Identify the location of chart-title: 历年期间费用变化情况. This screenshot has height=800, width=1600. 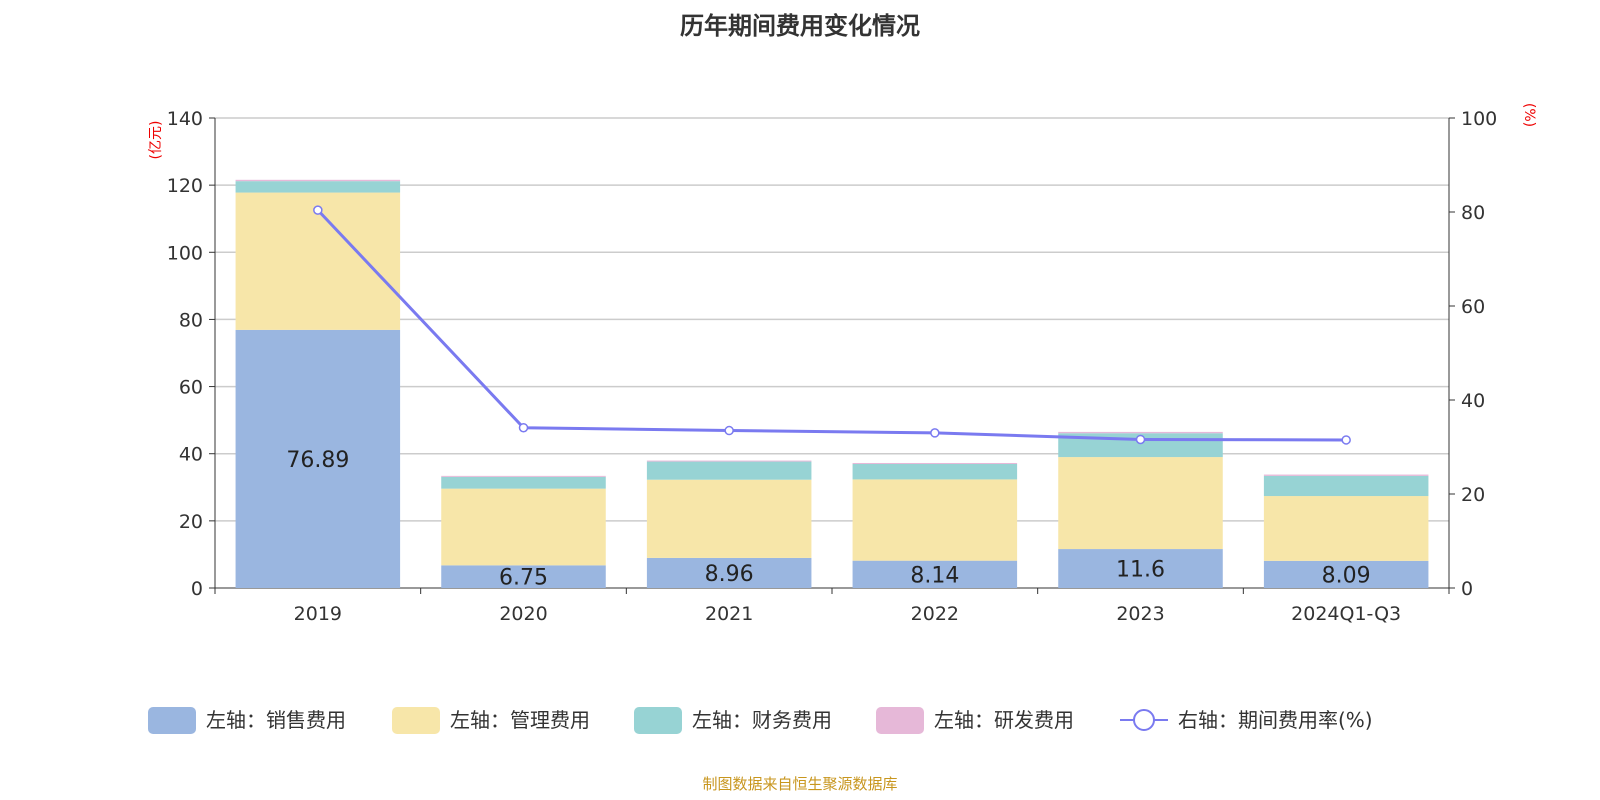
(800, 26).